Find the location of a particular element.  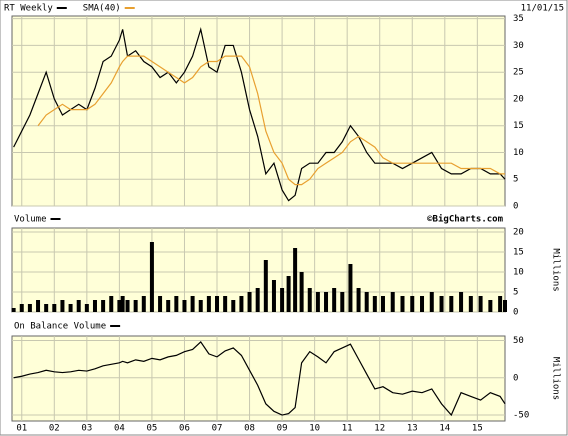

x-tick-label: 13 is located at coordinates (412, 429).